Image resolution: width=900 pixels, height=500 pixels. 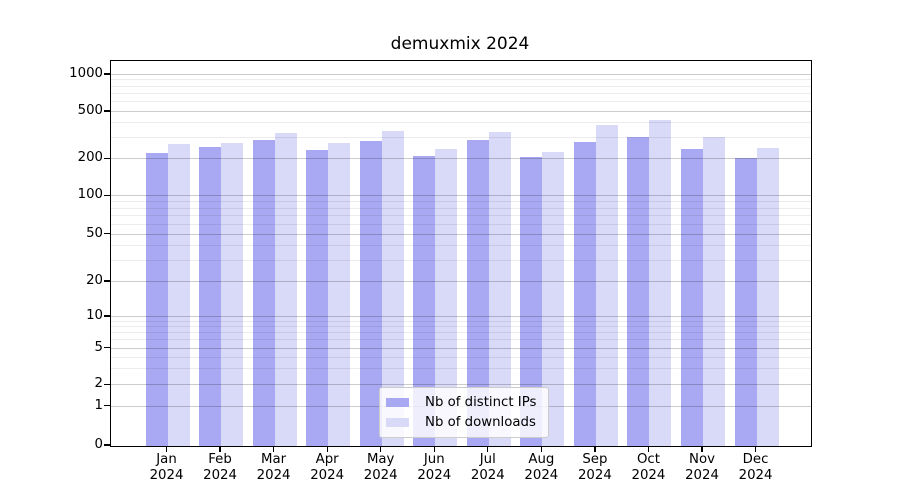 I want to click on bar-downloads-mar, so click(x=285, y=289).